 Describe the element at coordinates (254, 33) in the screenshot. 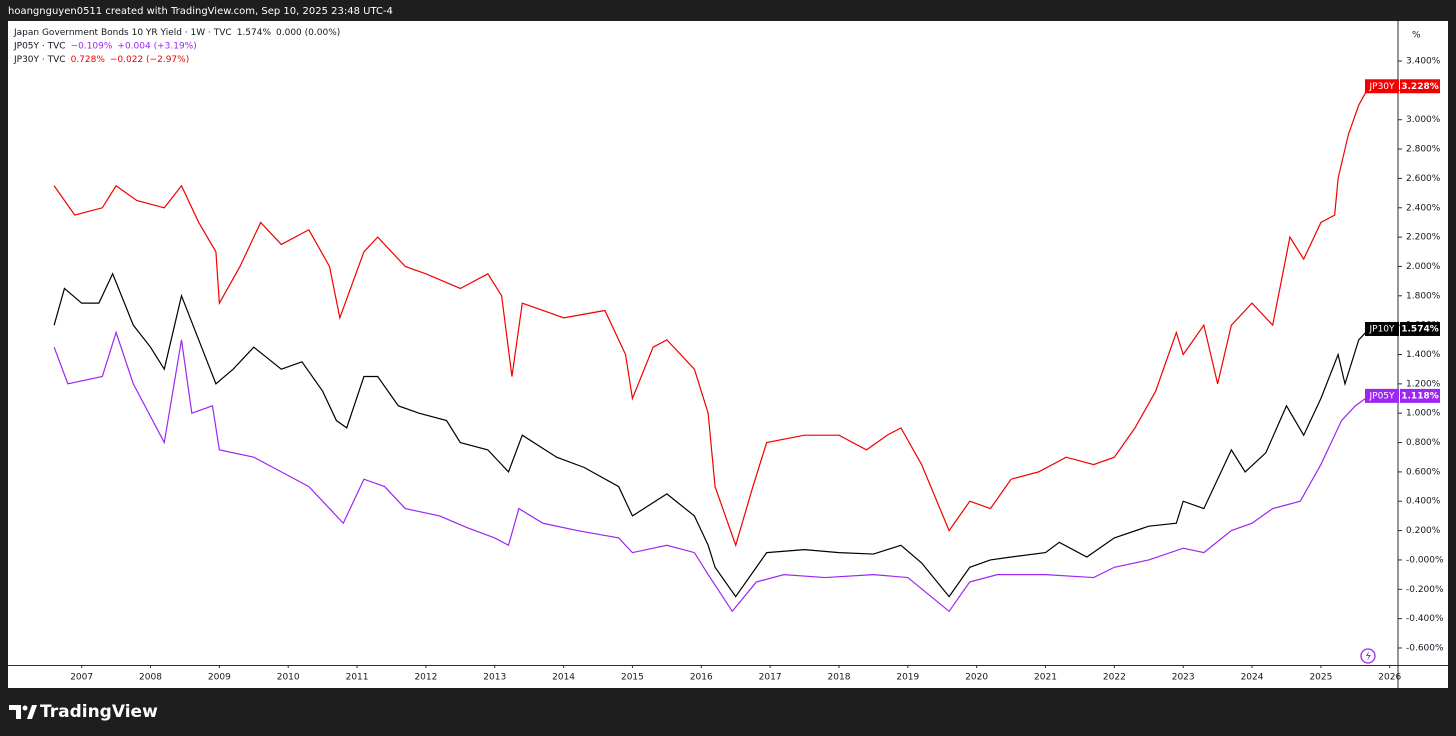

I see `legend-value: 1.574%` at that location.